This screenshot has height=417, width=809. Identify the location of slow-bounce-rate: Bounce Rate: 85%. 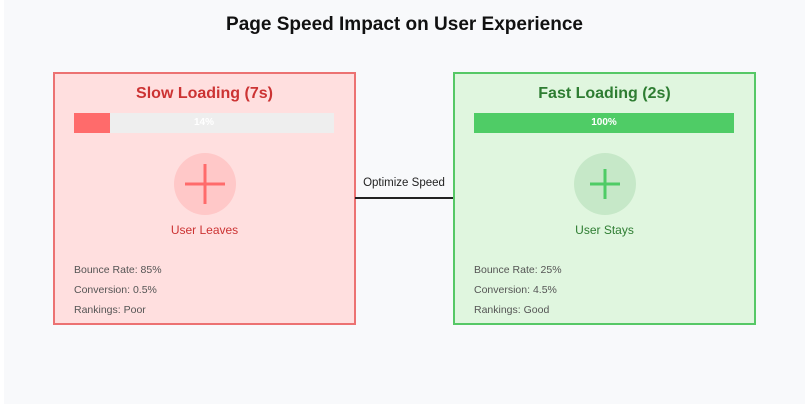
(118, 270).